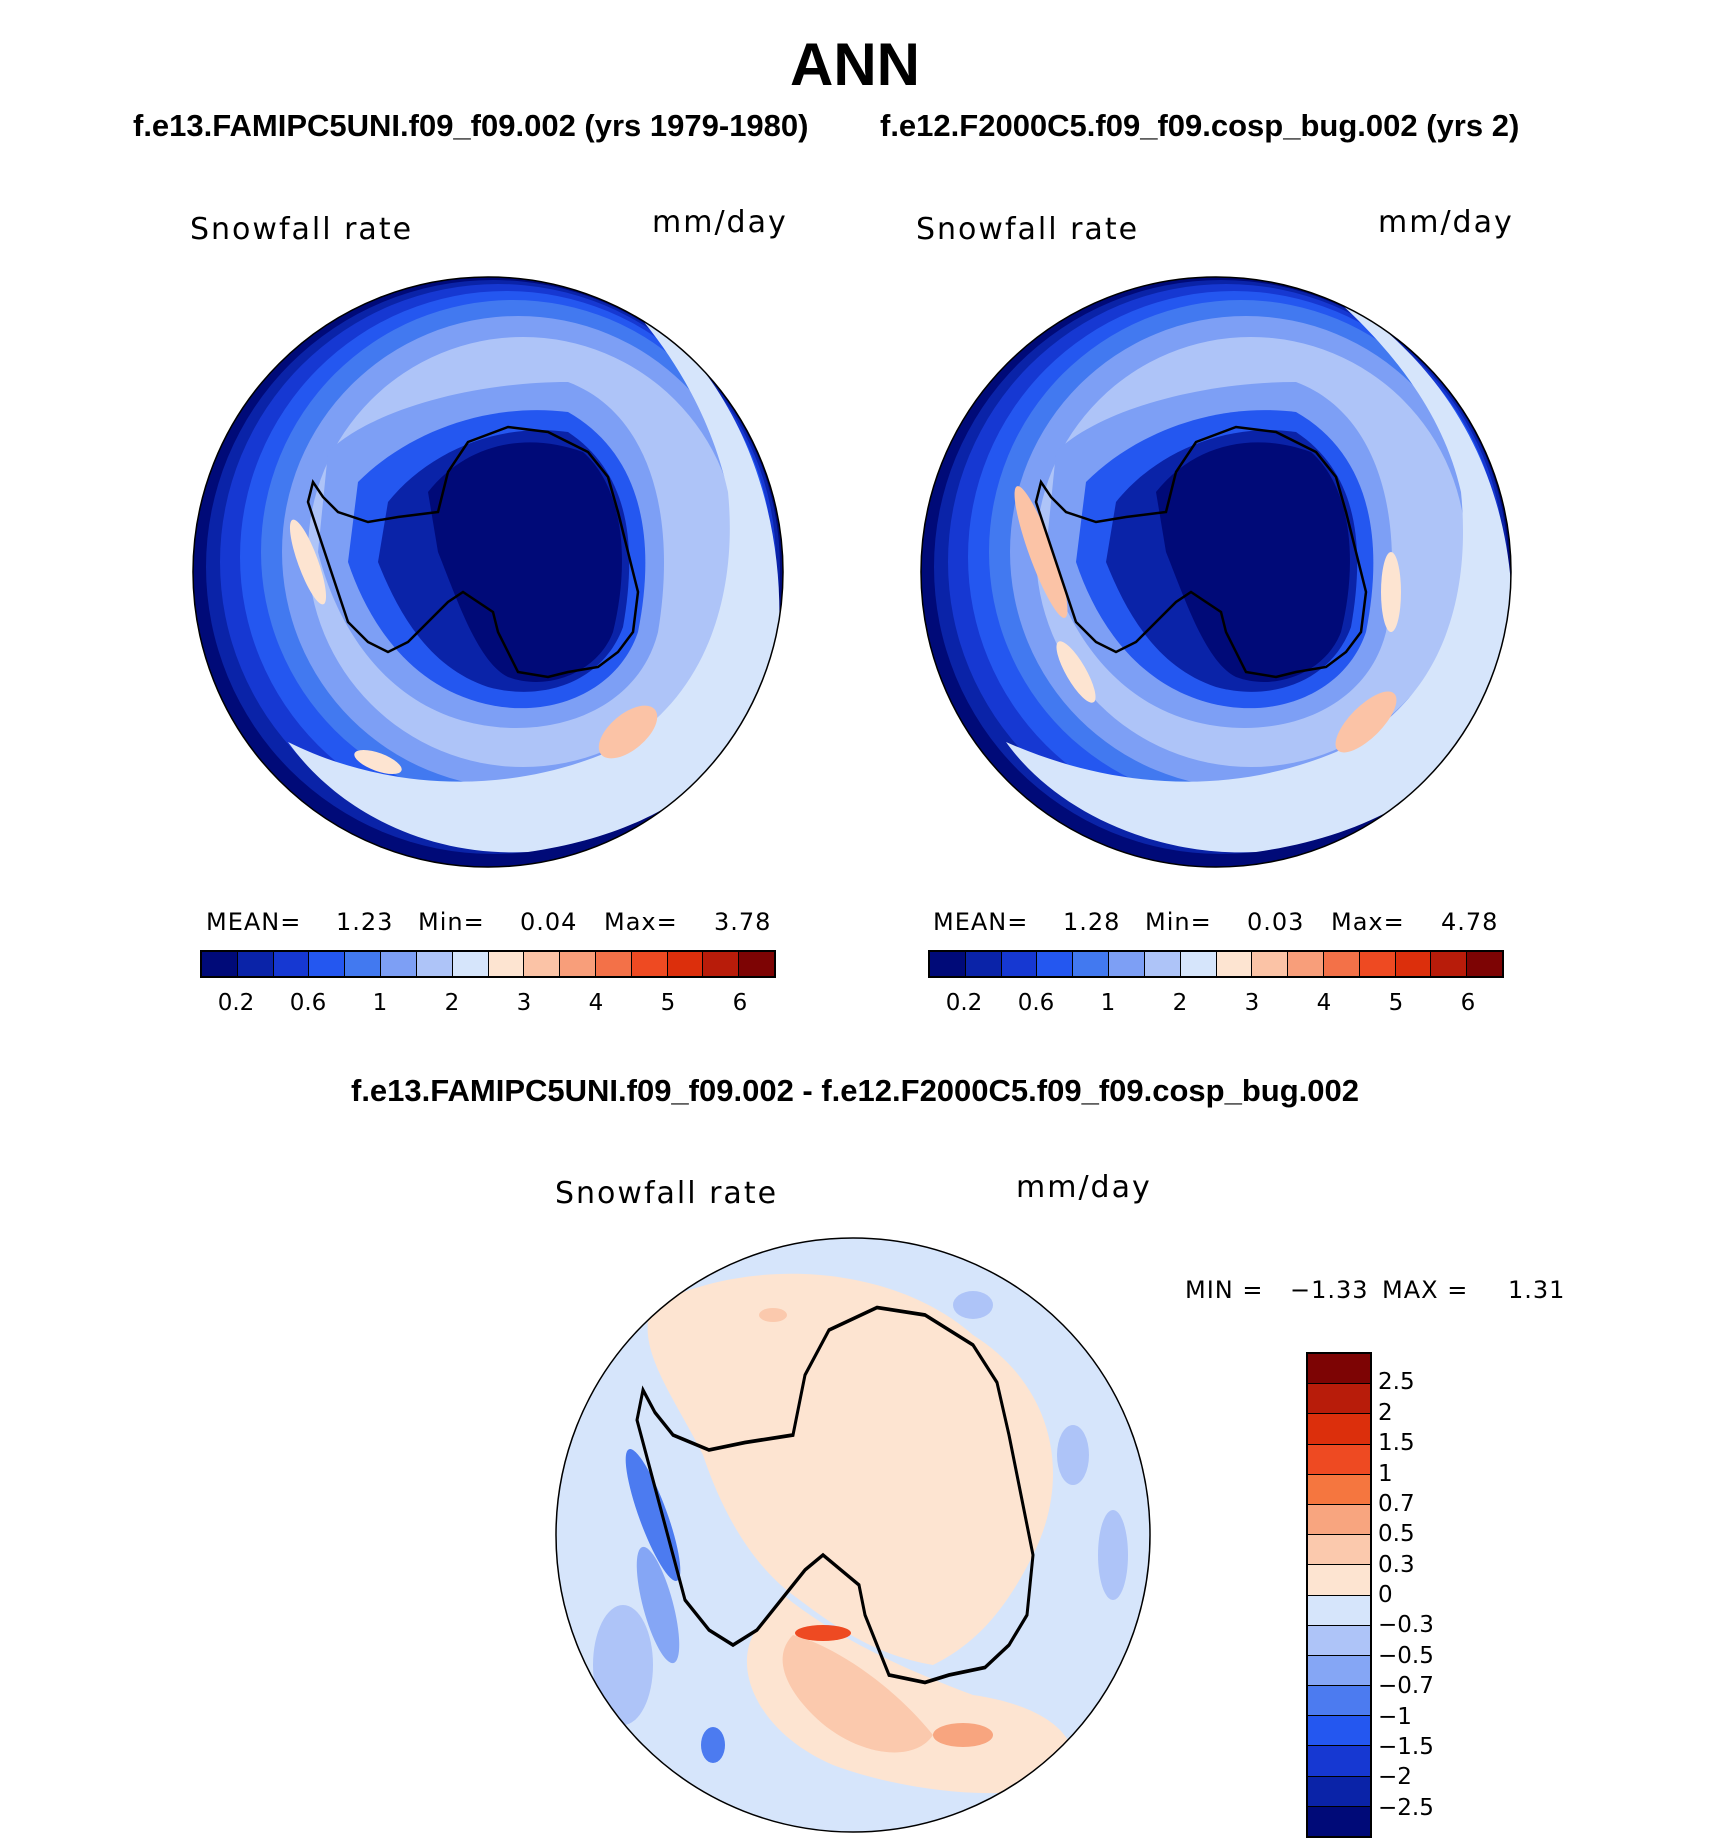 This screenshot has height=1840, width=1710. What do you see at coordinates (1406, 1625) in the screenshot?
I see `colorbar-tick-label: −0.3` at bounding box center [1406, 1625].